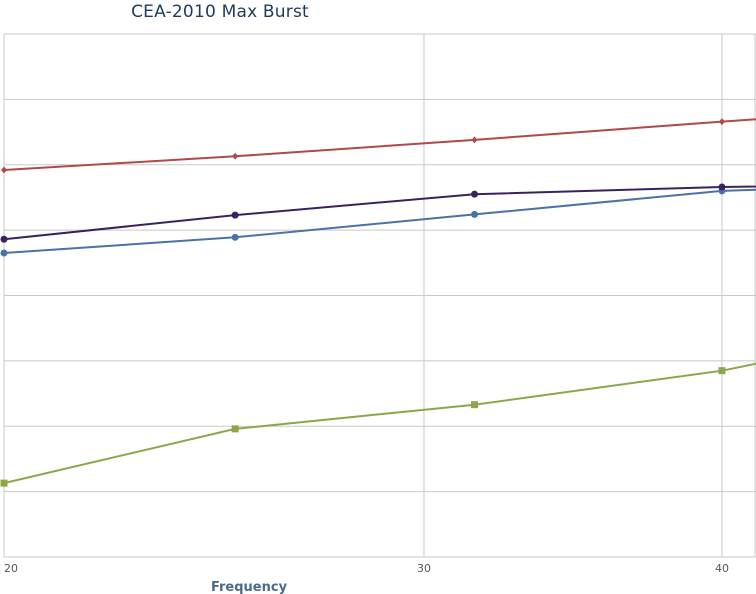 The image size is (756, 594). I want to click on x-axis-title: Frequency, so click(249, 587).